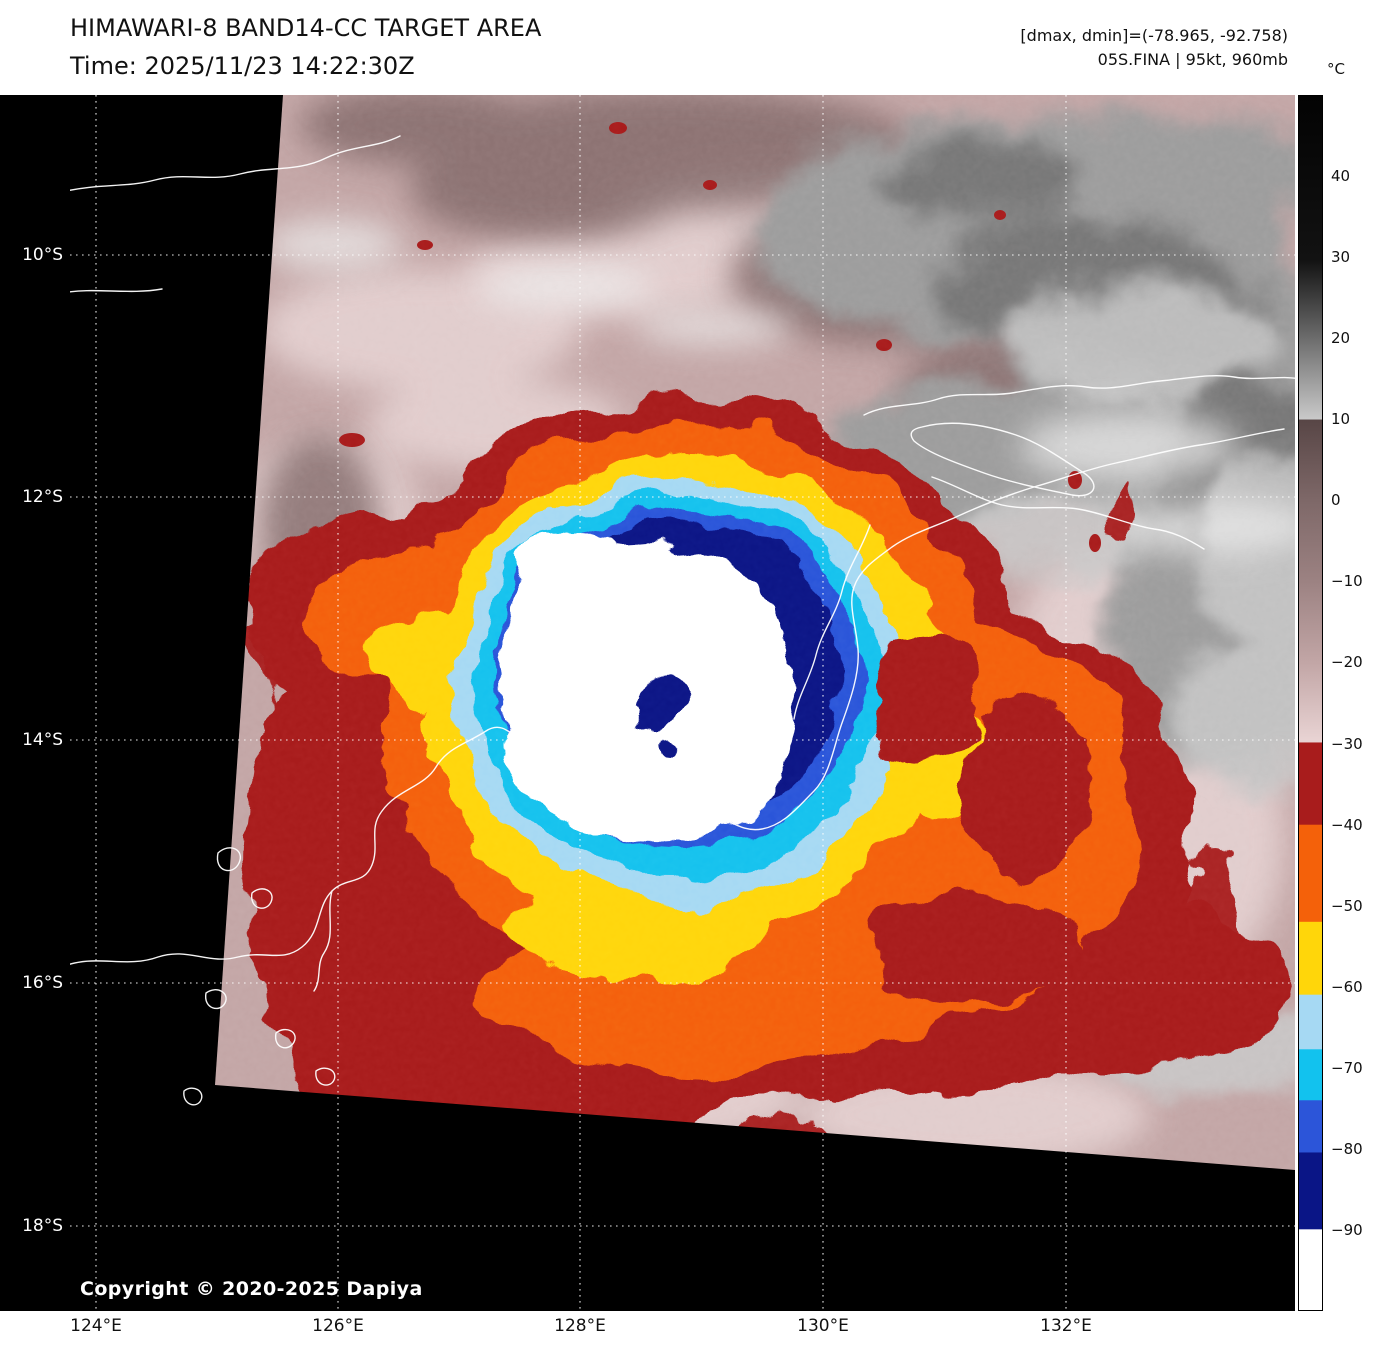 Image resolution: width=1388 pixels, height=1359 pixels. Describe the element at coordinates (96, 1326) in the screenshot. I see `lon-tick-label: 124°E` at that location.